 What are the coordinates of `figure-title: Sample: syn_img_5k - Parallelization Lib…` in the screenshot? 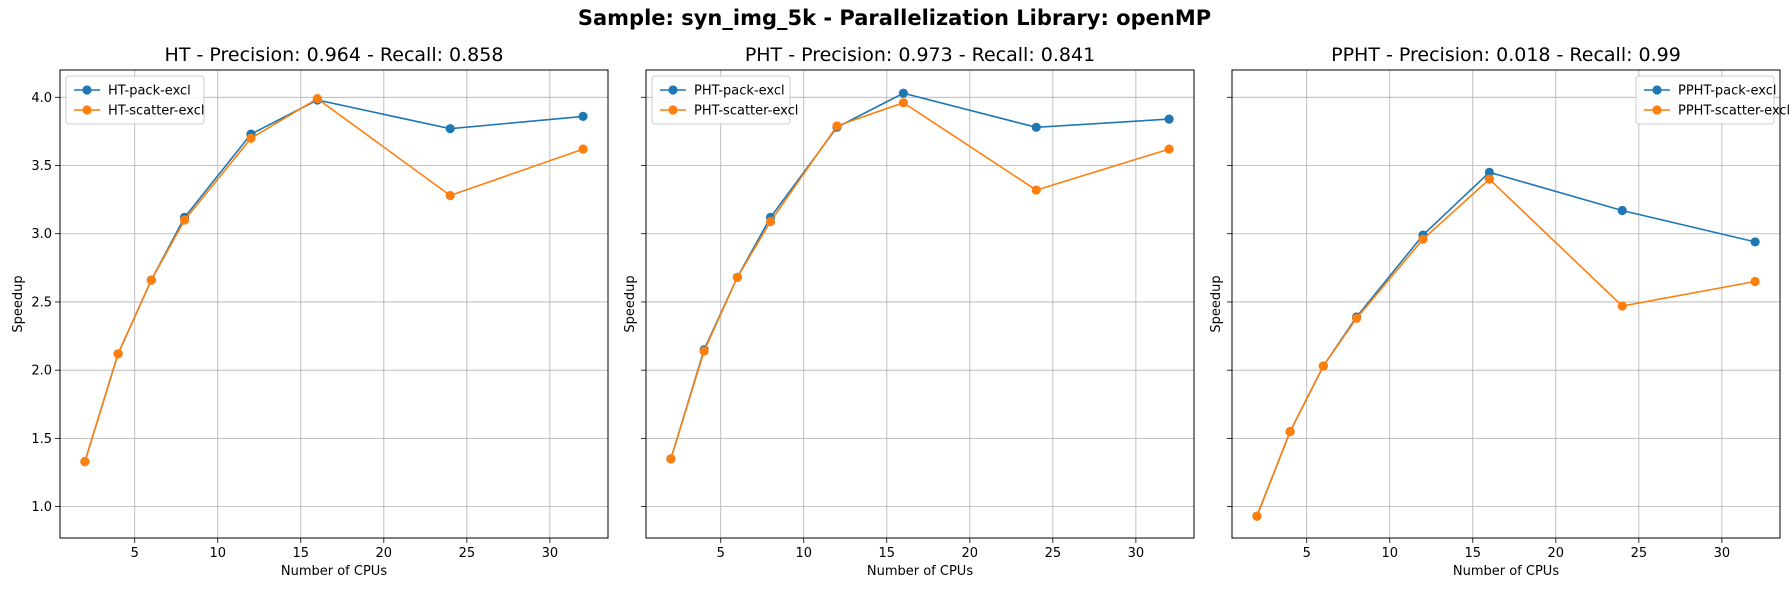 It's located at (894, 18).